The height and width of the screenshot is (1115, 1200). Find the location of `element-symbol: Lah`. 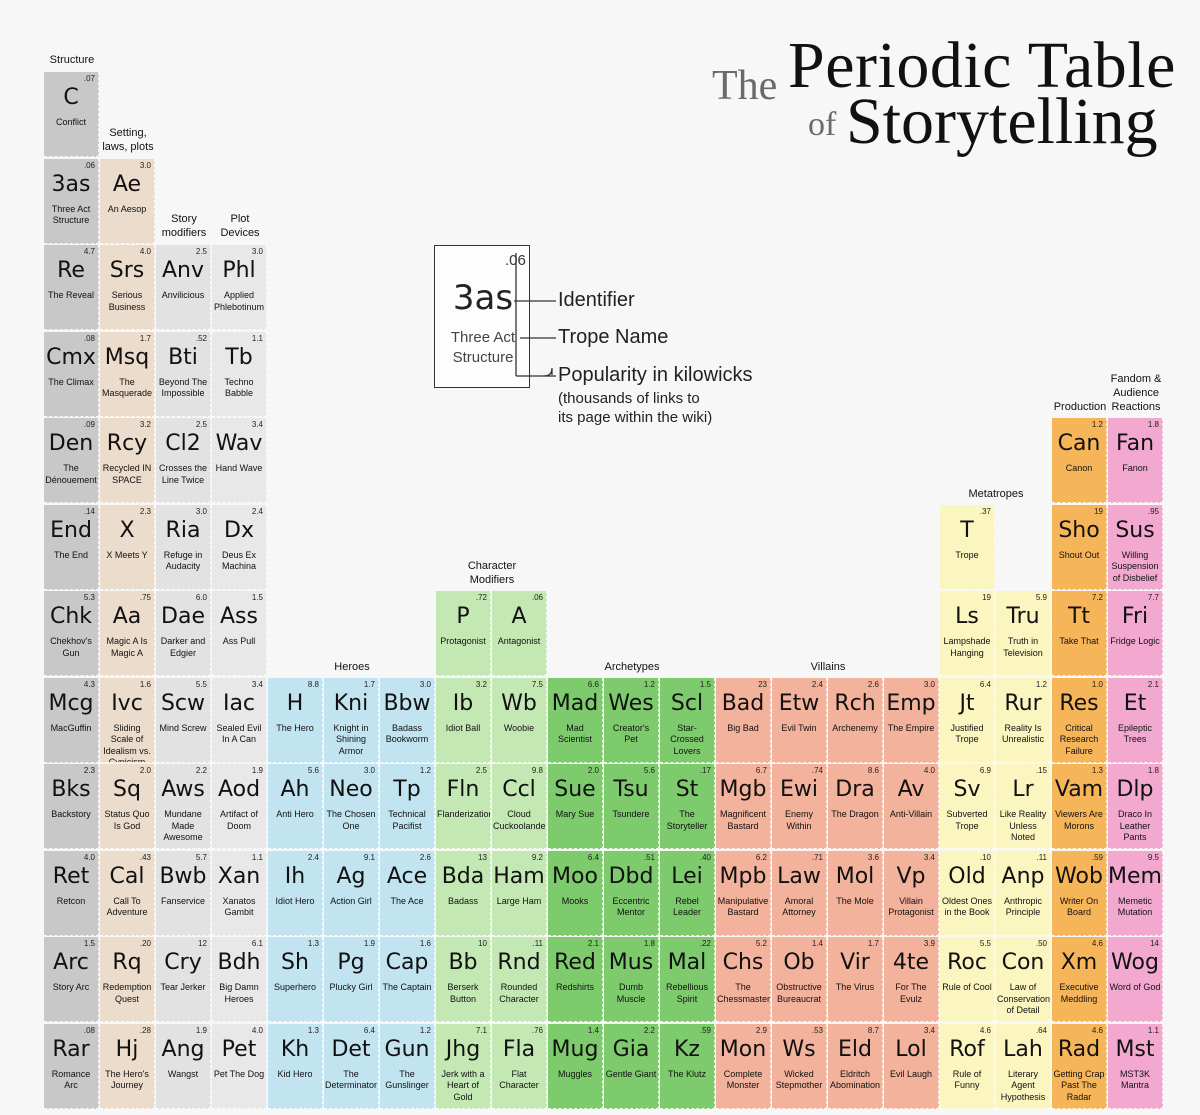

element-symbol: Lah is located at coordinates (1023, 1049).